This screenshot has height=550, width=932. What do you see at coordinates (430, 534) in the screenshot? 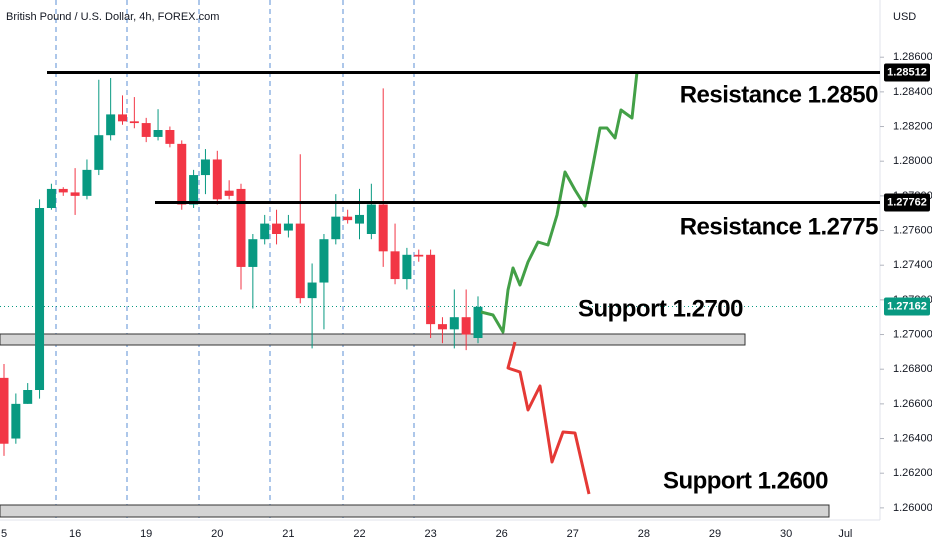
I see `x-tick-label: 23` at bounding box center [430, 534].